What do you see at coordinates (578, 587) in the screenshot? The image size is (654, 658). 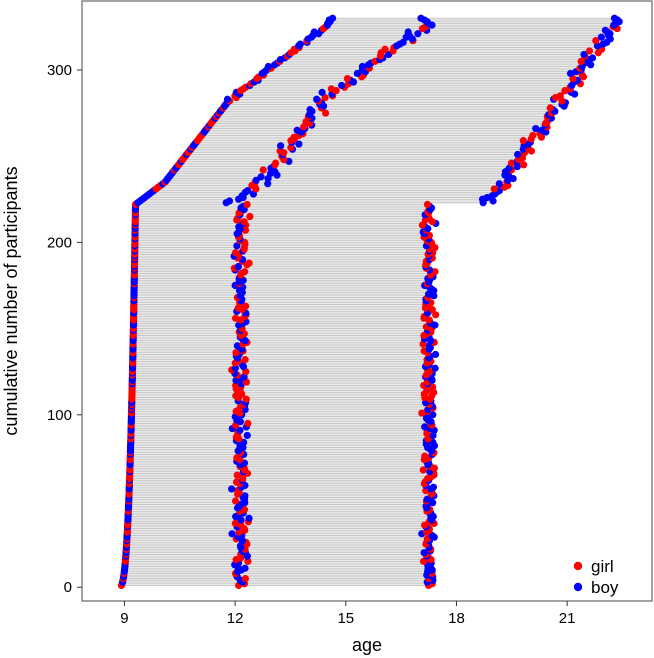 I see `legend-marker-boy` at bounding box center [578, 587].